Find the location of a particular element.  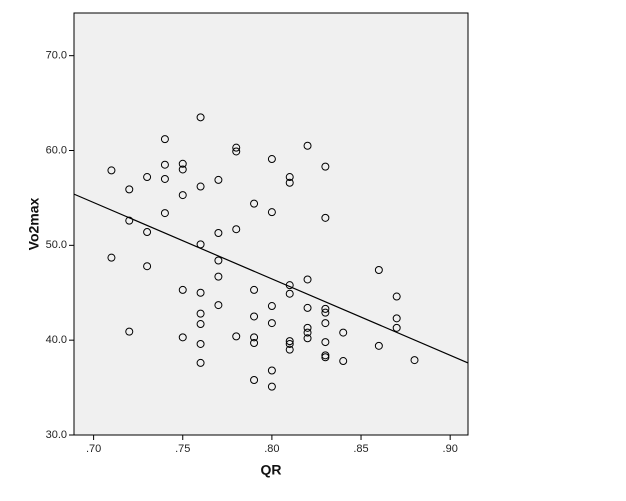

x-tick-label: .90 is located at coordinates (450, 449).